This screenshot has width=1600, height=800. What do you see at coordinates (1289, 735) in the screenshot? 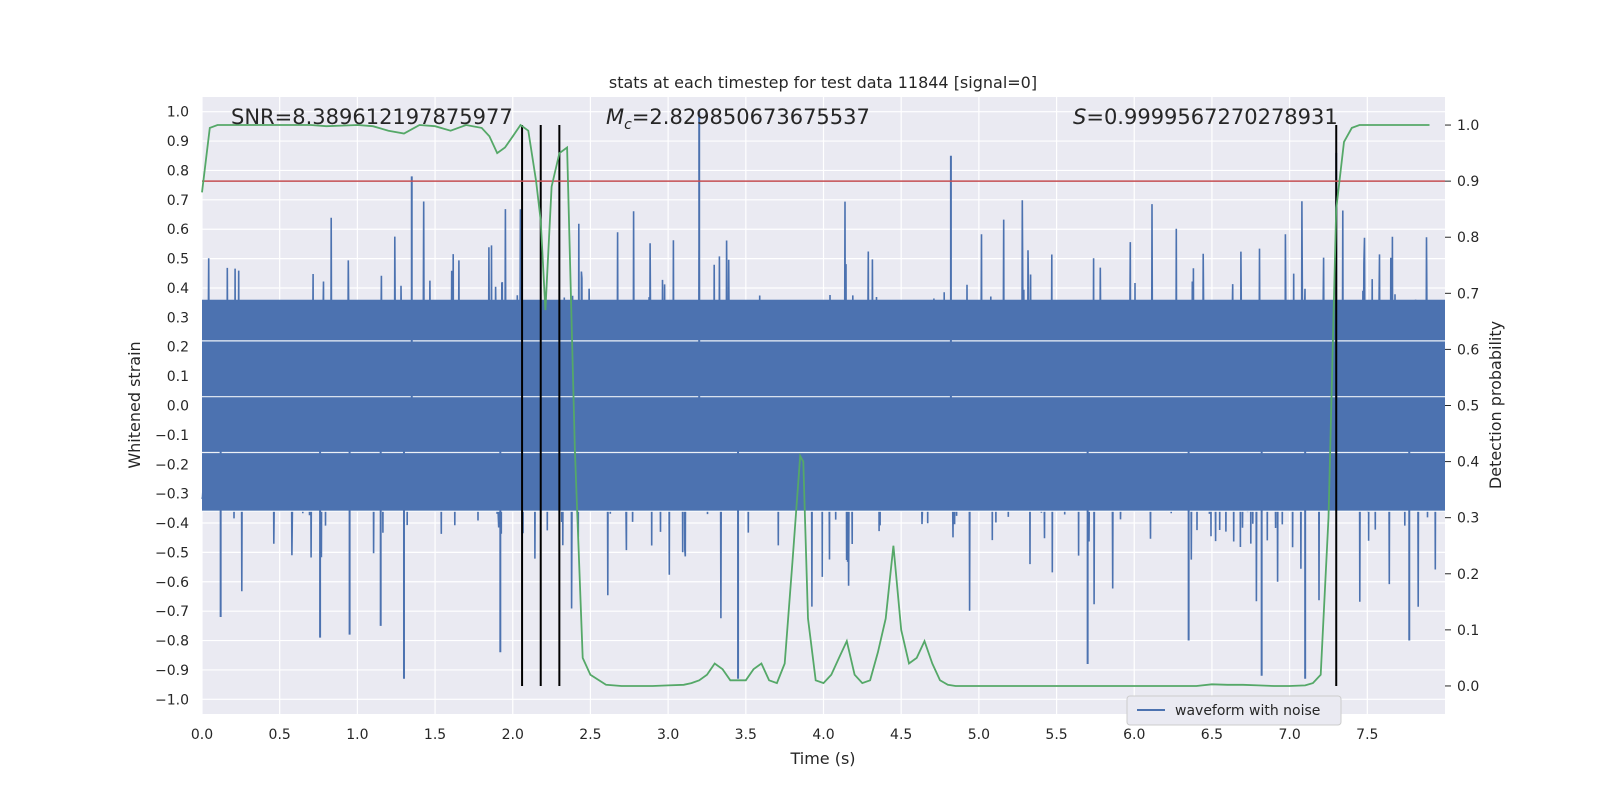
I see `x-tick-label: 7.0` at bounding box center [1289, 735].